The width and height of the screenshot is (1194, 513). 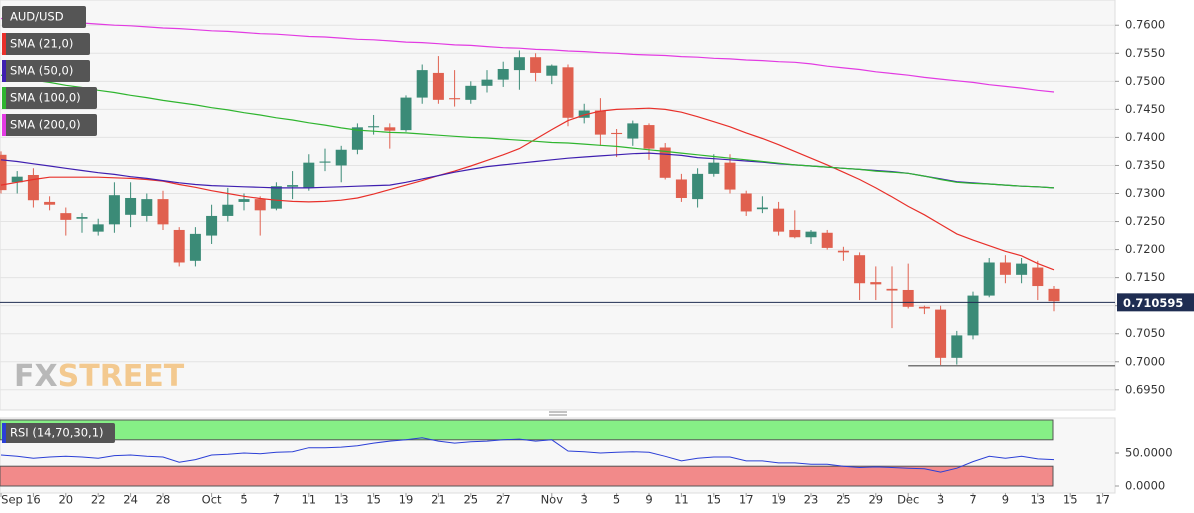 What do you see at coordinates (37, 17) in the screenshot?
I see `legend-label: AUD/USD` at bounding box center [37, 17].